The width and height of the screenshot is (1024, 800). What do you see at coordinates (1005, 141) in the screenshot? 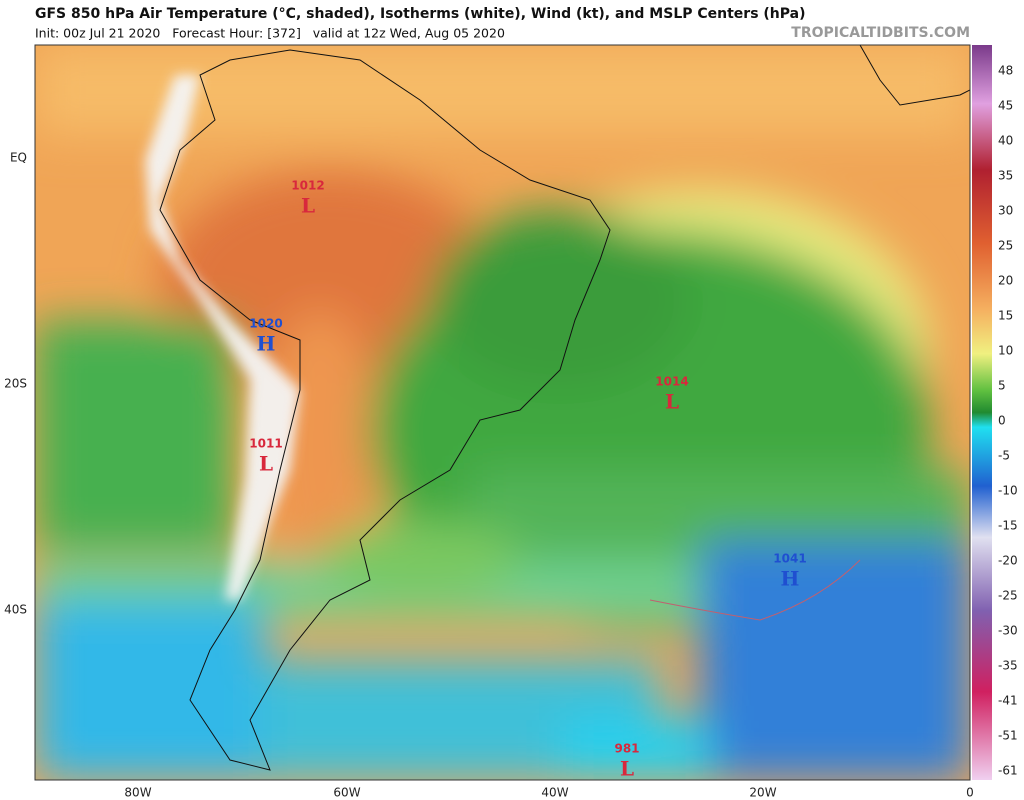
I see `colorbar-label: 40` at bounding box center [1005, 141].